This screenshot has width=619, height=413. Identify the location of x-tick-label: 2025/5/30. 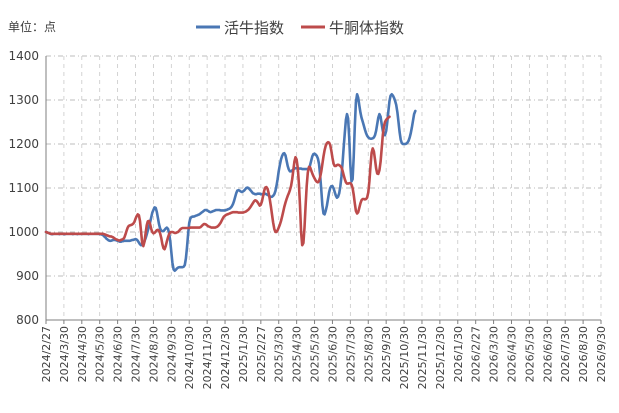
(315, 354).